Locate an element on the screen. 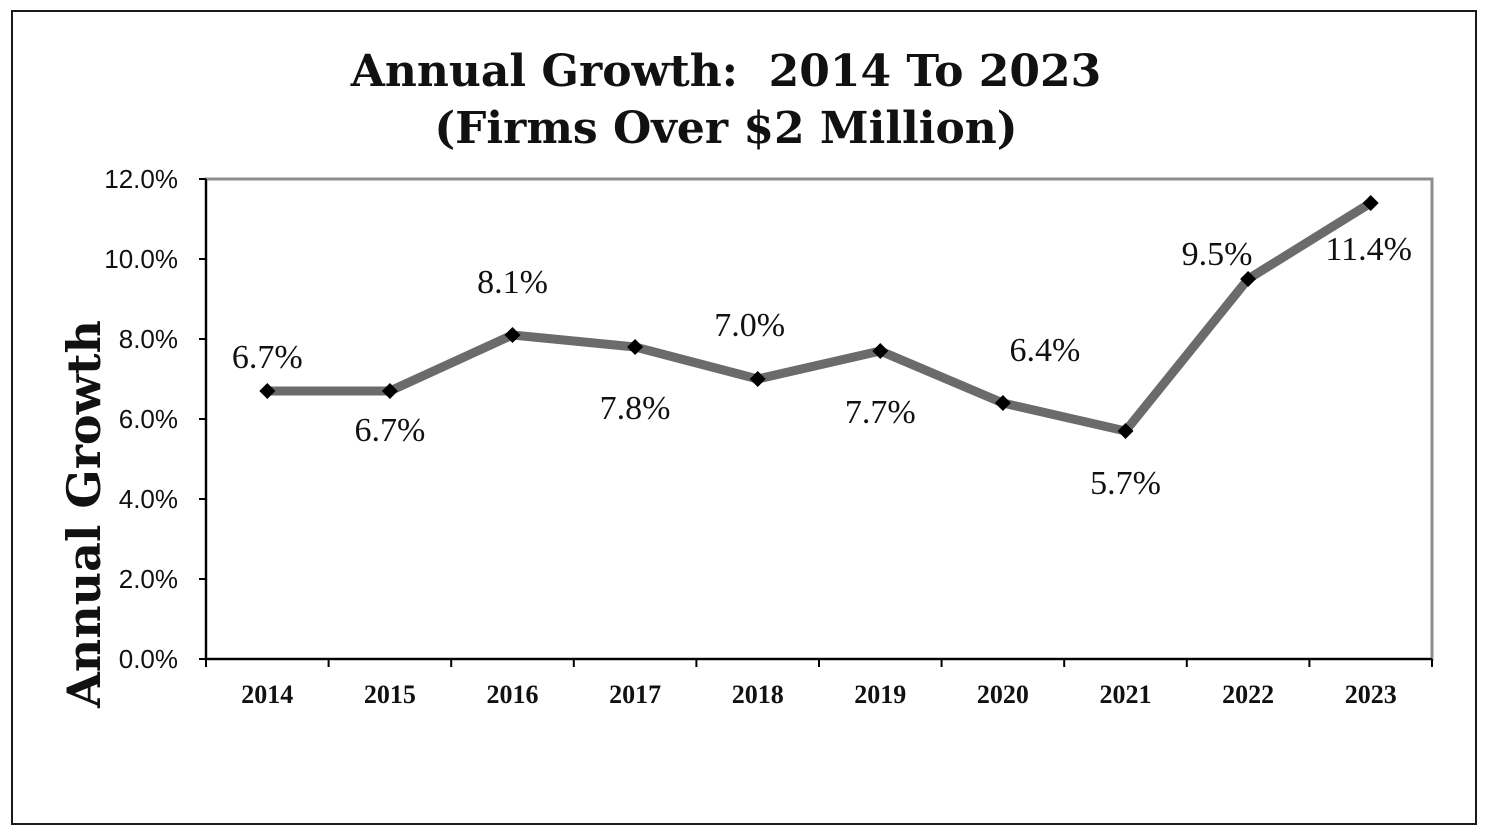 This screenshot has width=1490, height=839. data-label: 7.7% is located at coordinates (880, 412).